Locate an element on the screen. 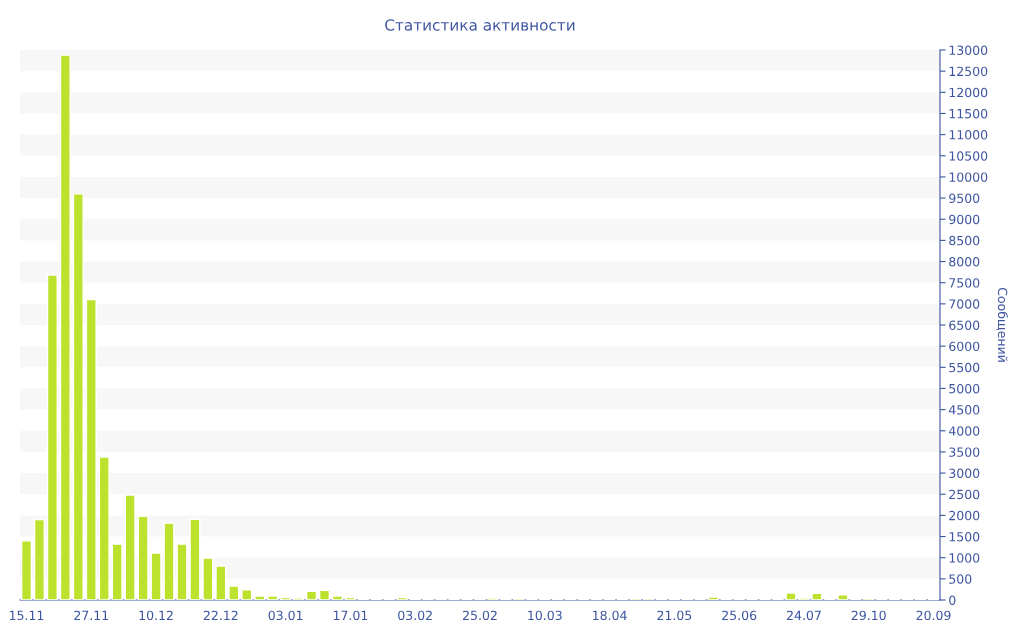  y-tick-label: 3000 is located at coordinates (964, 473).